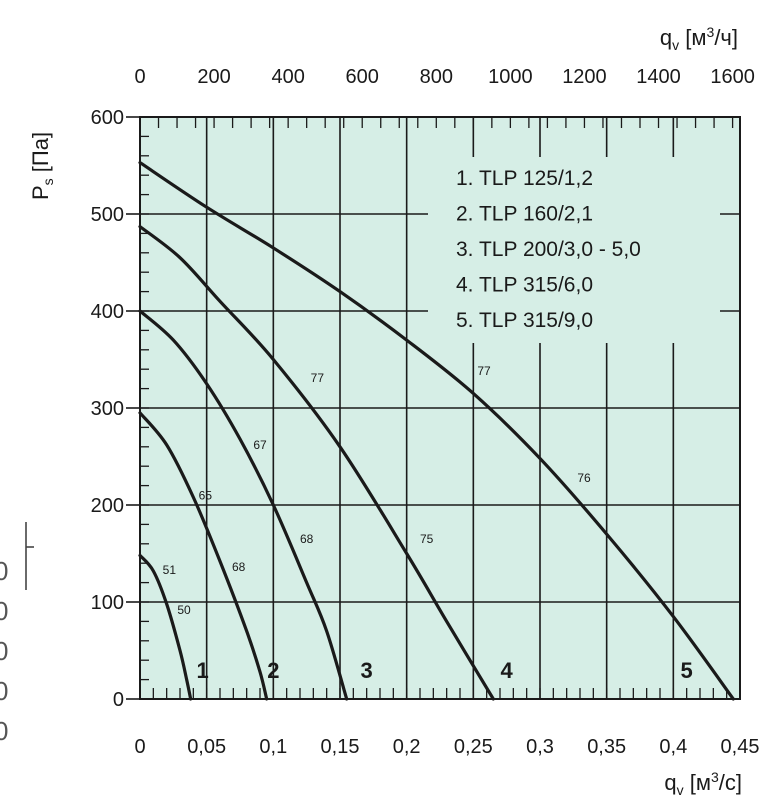 The height and width of the screenshot is (805, 770). Describe the element at coordinates (213, 77) in the screenshot. I see `x2-tick-label: 200` at that location.